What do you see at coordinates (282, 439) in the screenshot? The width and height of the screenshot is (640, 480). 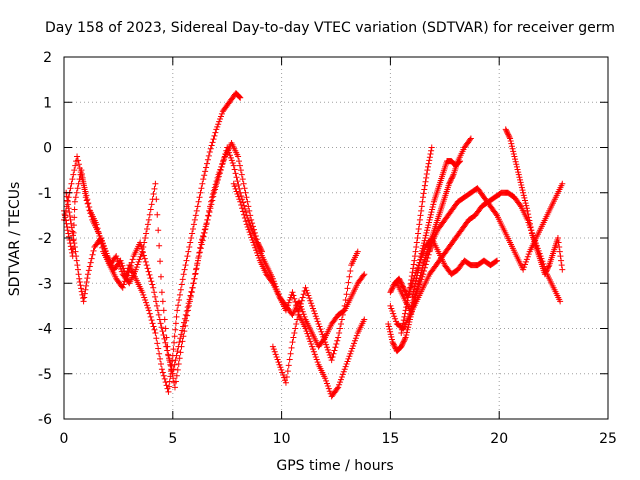 I see `x-tick-label: 10` at bounding box center [282, 439].